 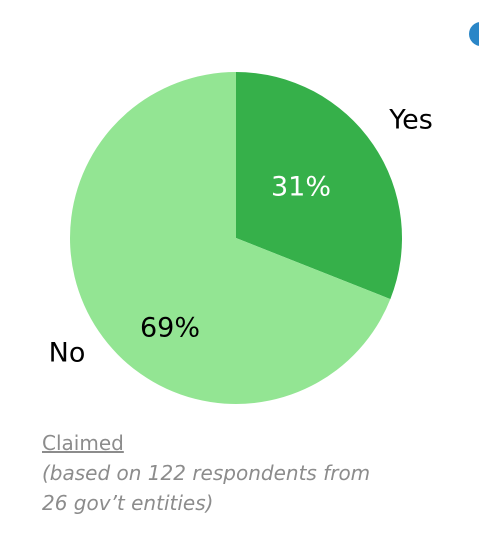 I want to click on slice-category-label-no: No, so click(x=67, y=353).